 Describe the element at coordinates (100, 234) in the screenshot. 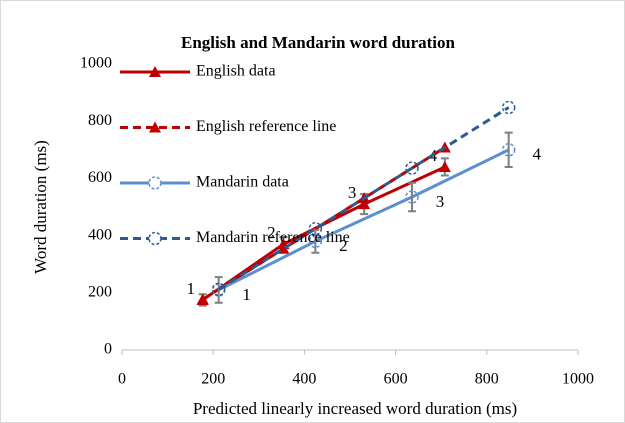

I see `y-tick-label: 400` at that location.